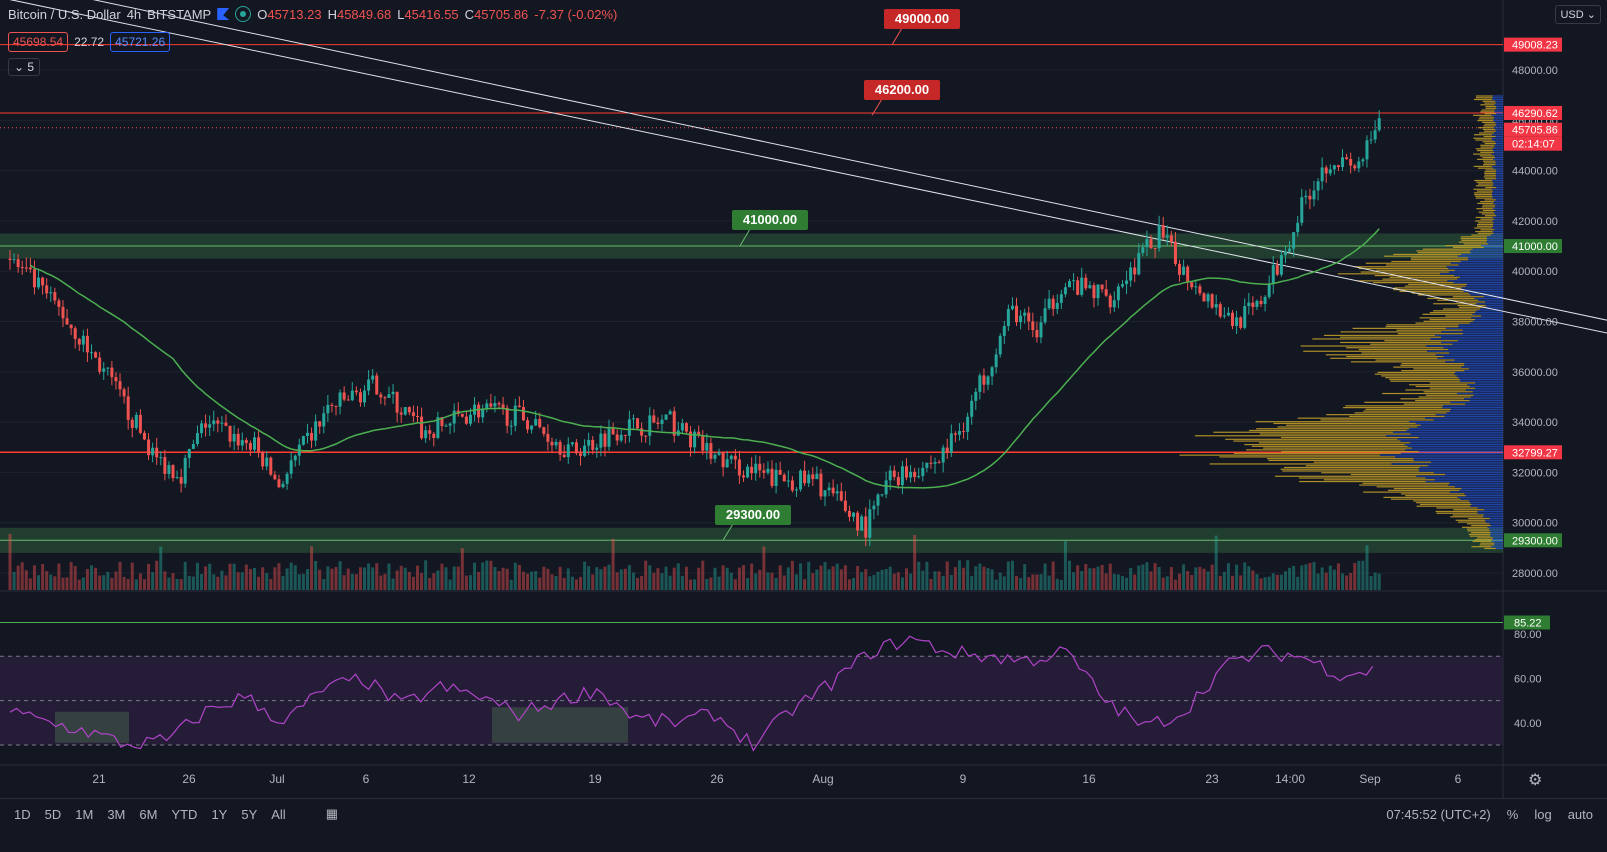  I want to click on sell-button: 45698.54, so click(38, 42).